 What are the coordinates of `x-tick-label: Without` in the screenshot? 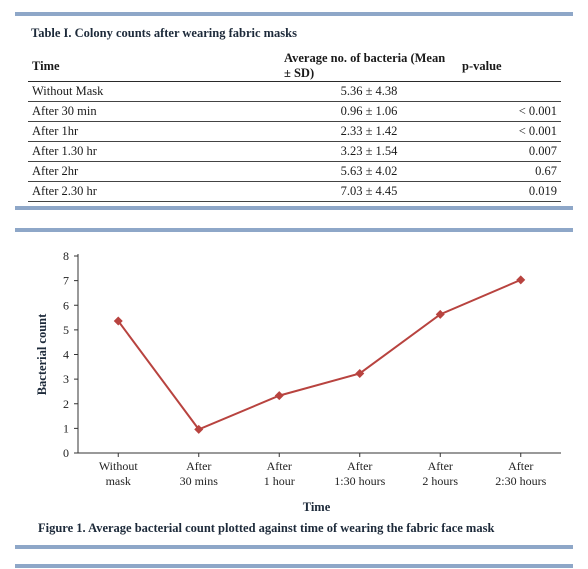 It's located at (119, 466).